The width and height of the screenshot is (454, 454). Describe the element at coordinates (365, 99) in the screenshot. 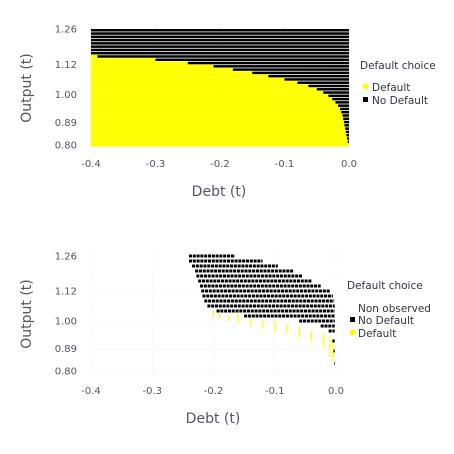

I see `legend-swatch-no-default` at that location.